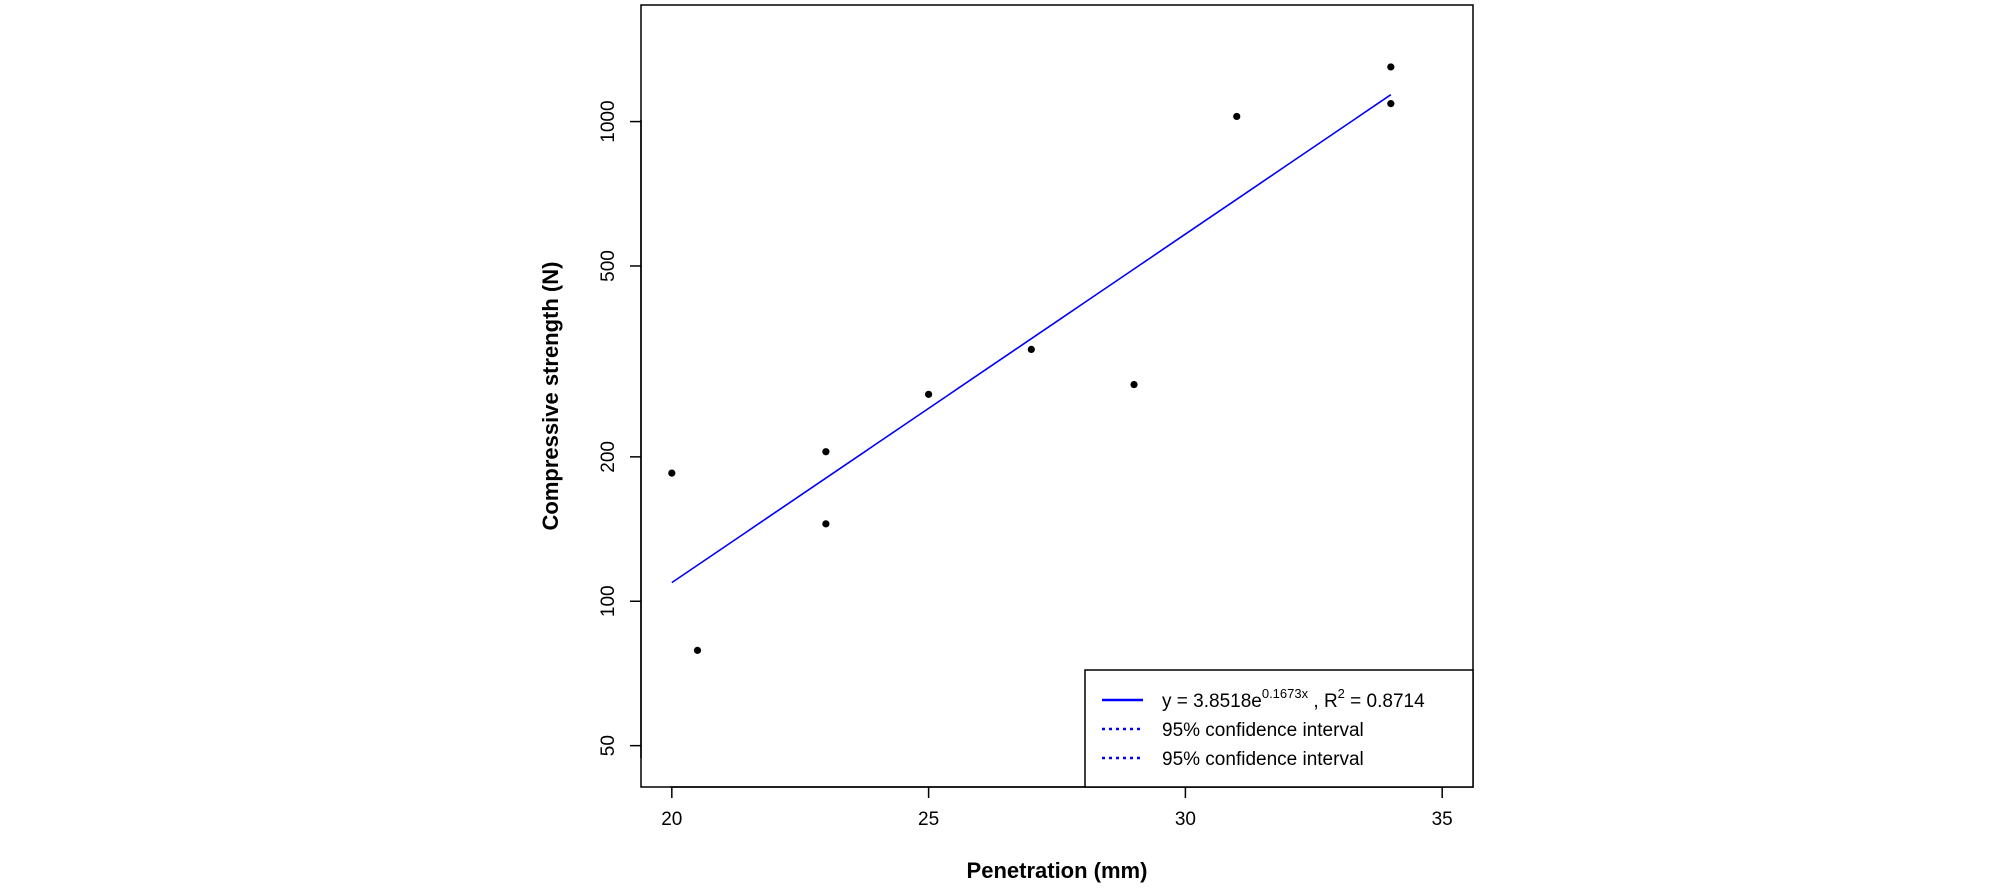  I want to click on legend-fit-label: y = 3.8518e0.1673x , R2 = 0.8714, so click(1293, 699).